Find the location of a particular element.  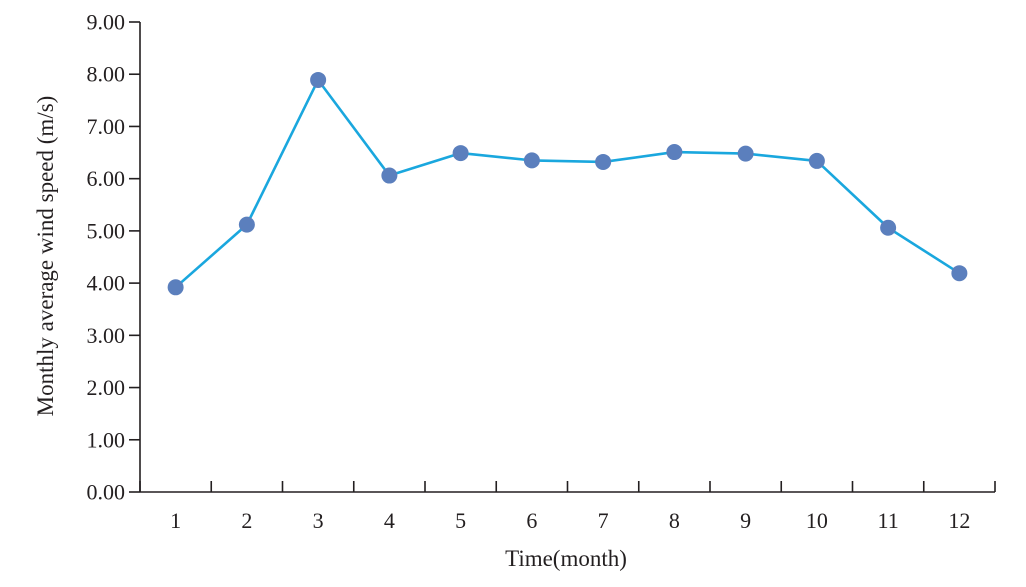

x-tick-label: 3 is located at coordinates (318, 520).